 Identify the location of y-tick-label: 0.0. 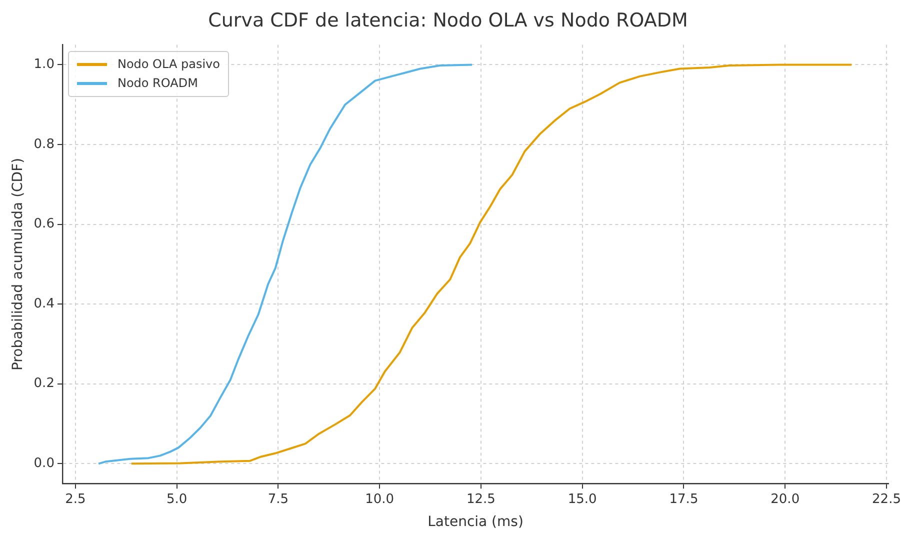
(44, 464).